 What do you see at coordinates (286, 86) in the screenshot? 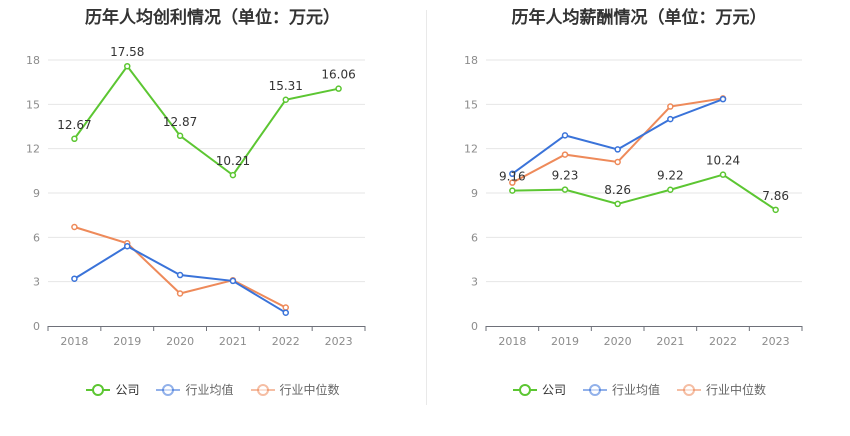
I see `data-label: 15.31` at bounding box center [286, 86].